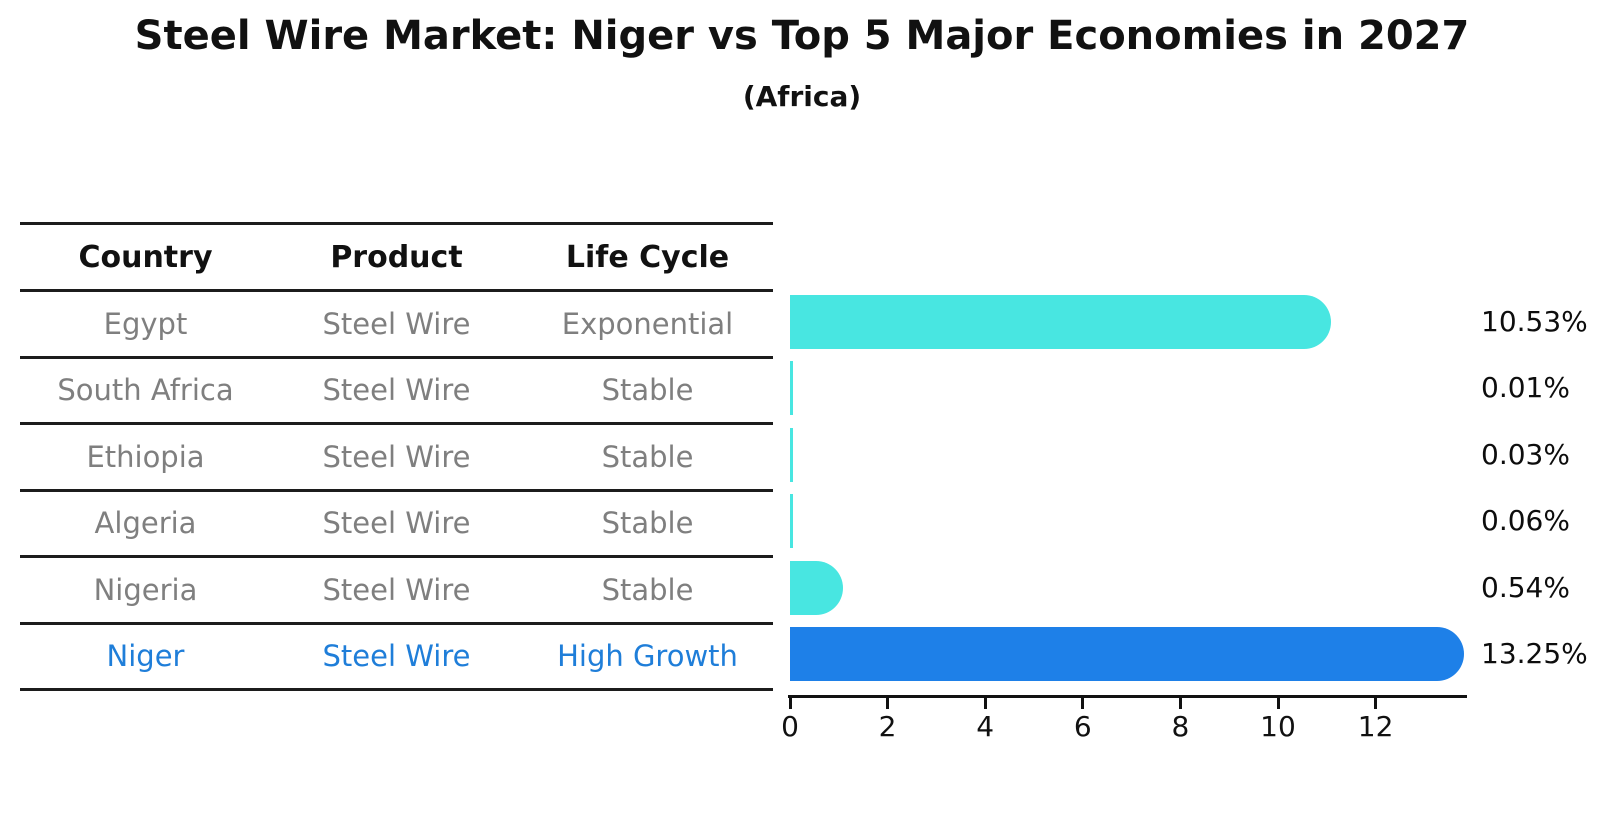 This screenshot has height=823, width=1604. What do you see at coordinates (985, 726) in the screenshot?
I see `x-tick-label: 4` at bounding box center [985, 726].